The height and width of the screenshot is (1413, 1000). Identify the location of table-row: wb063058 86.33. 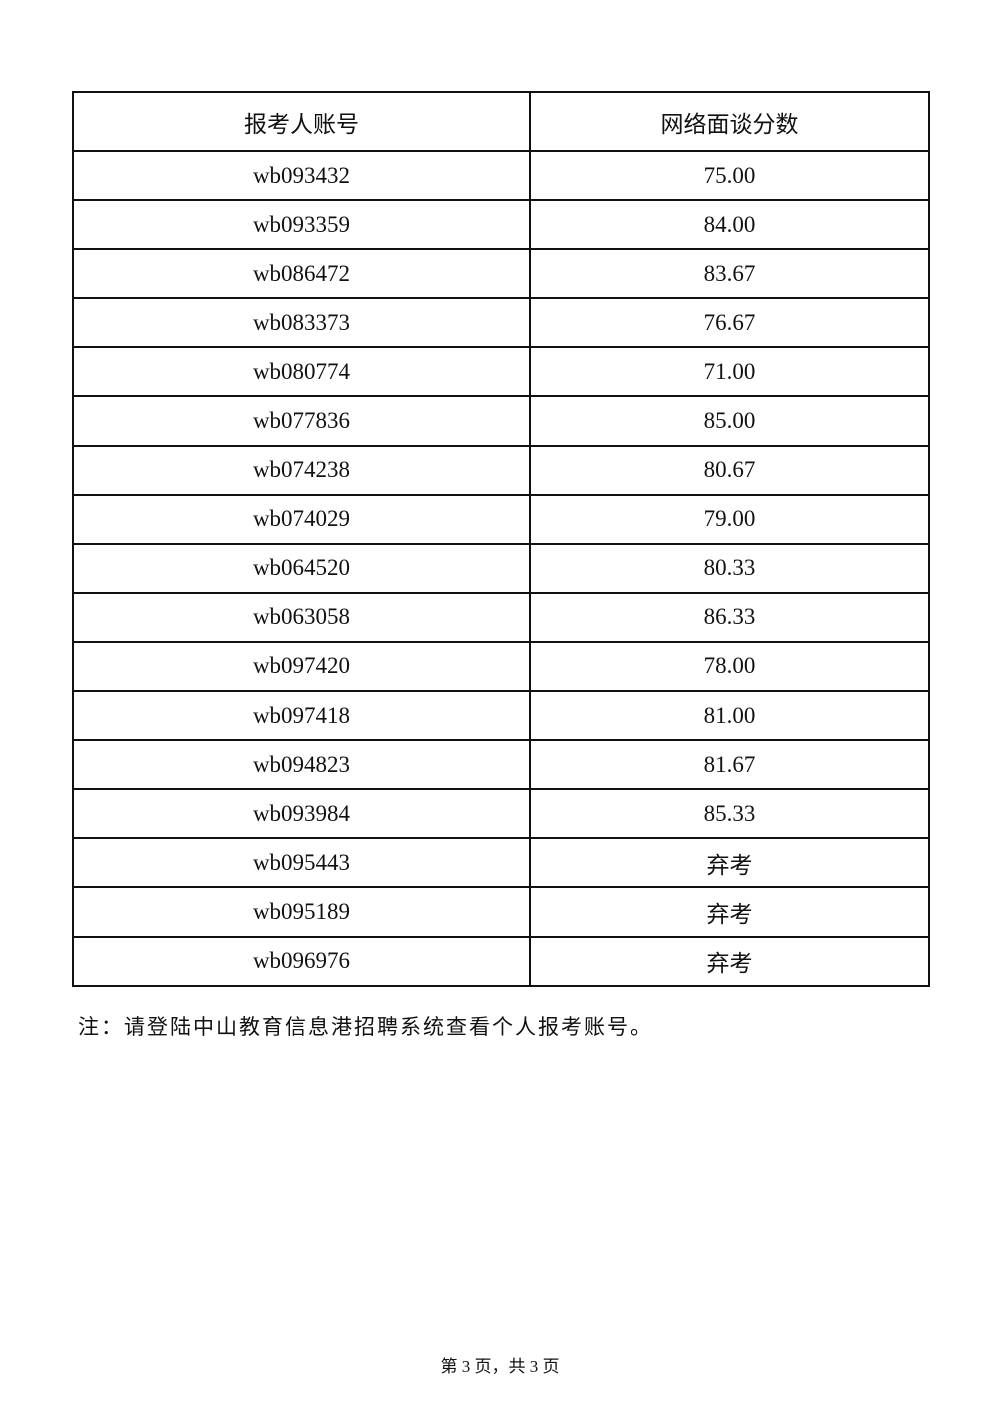
(501, 617).